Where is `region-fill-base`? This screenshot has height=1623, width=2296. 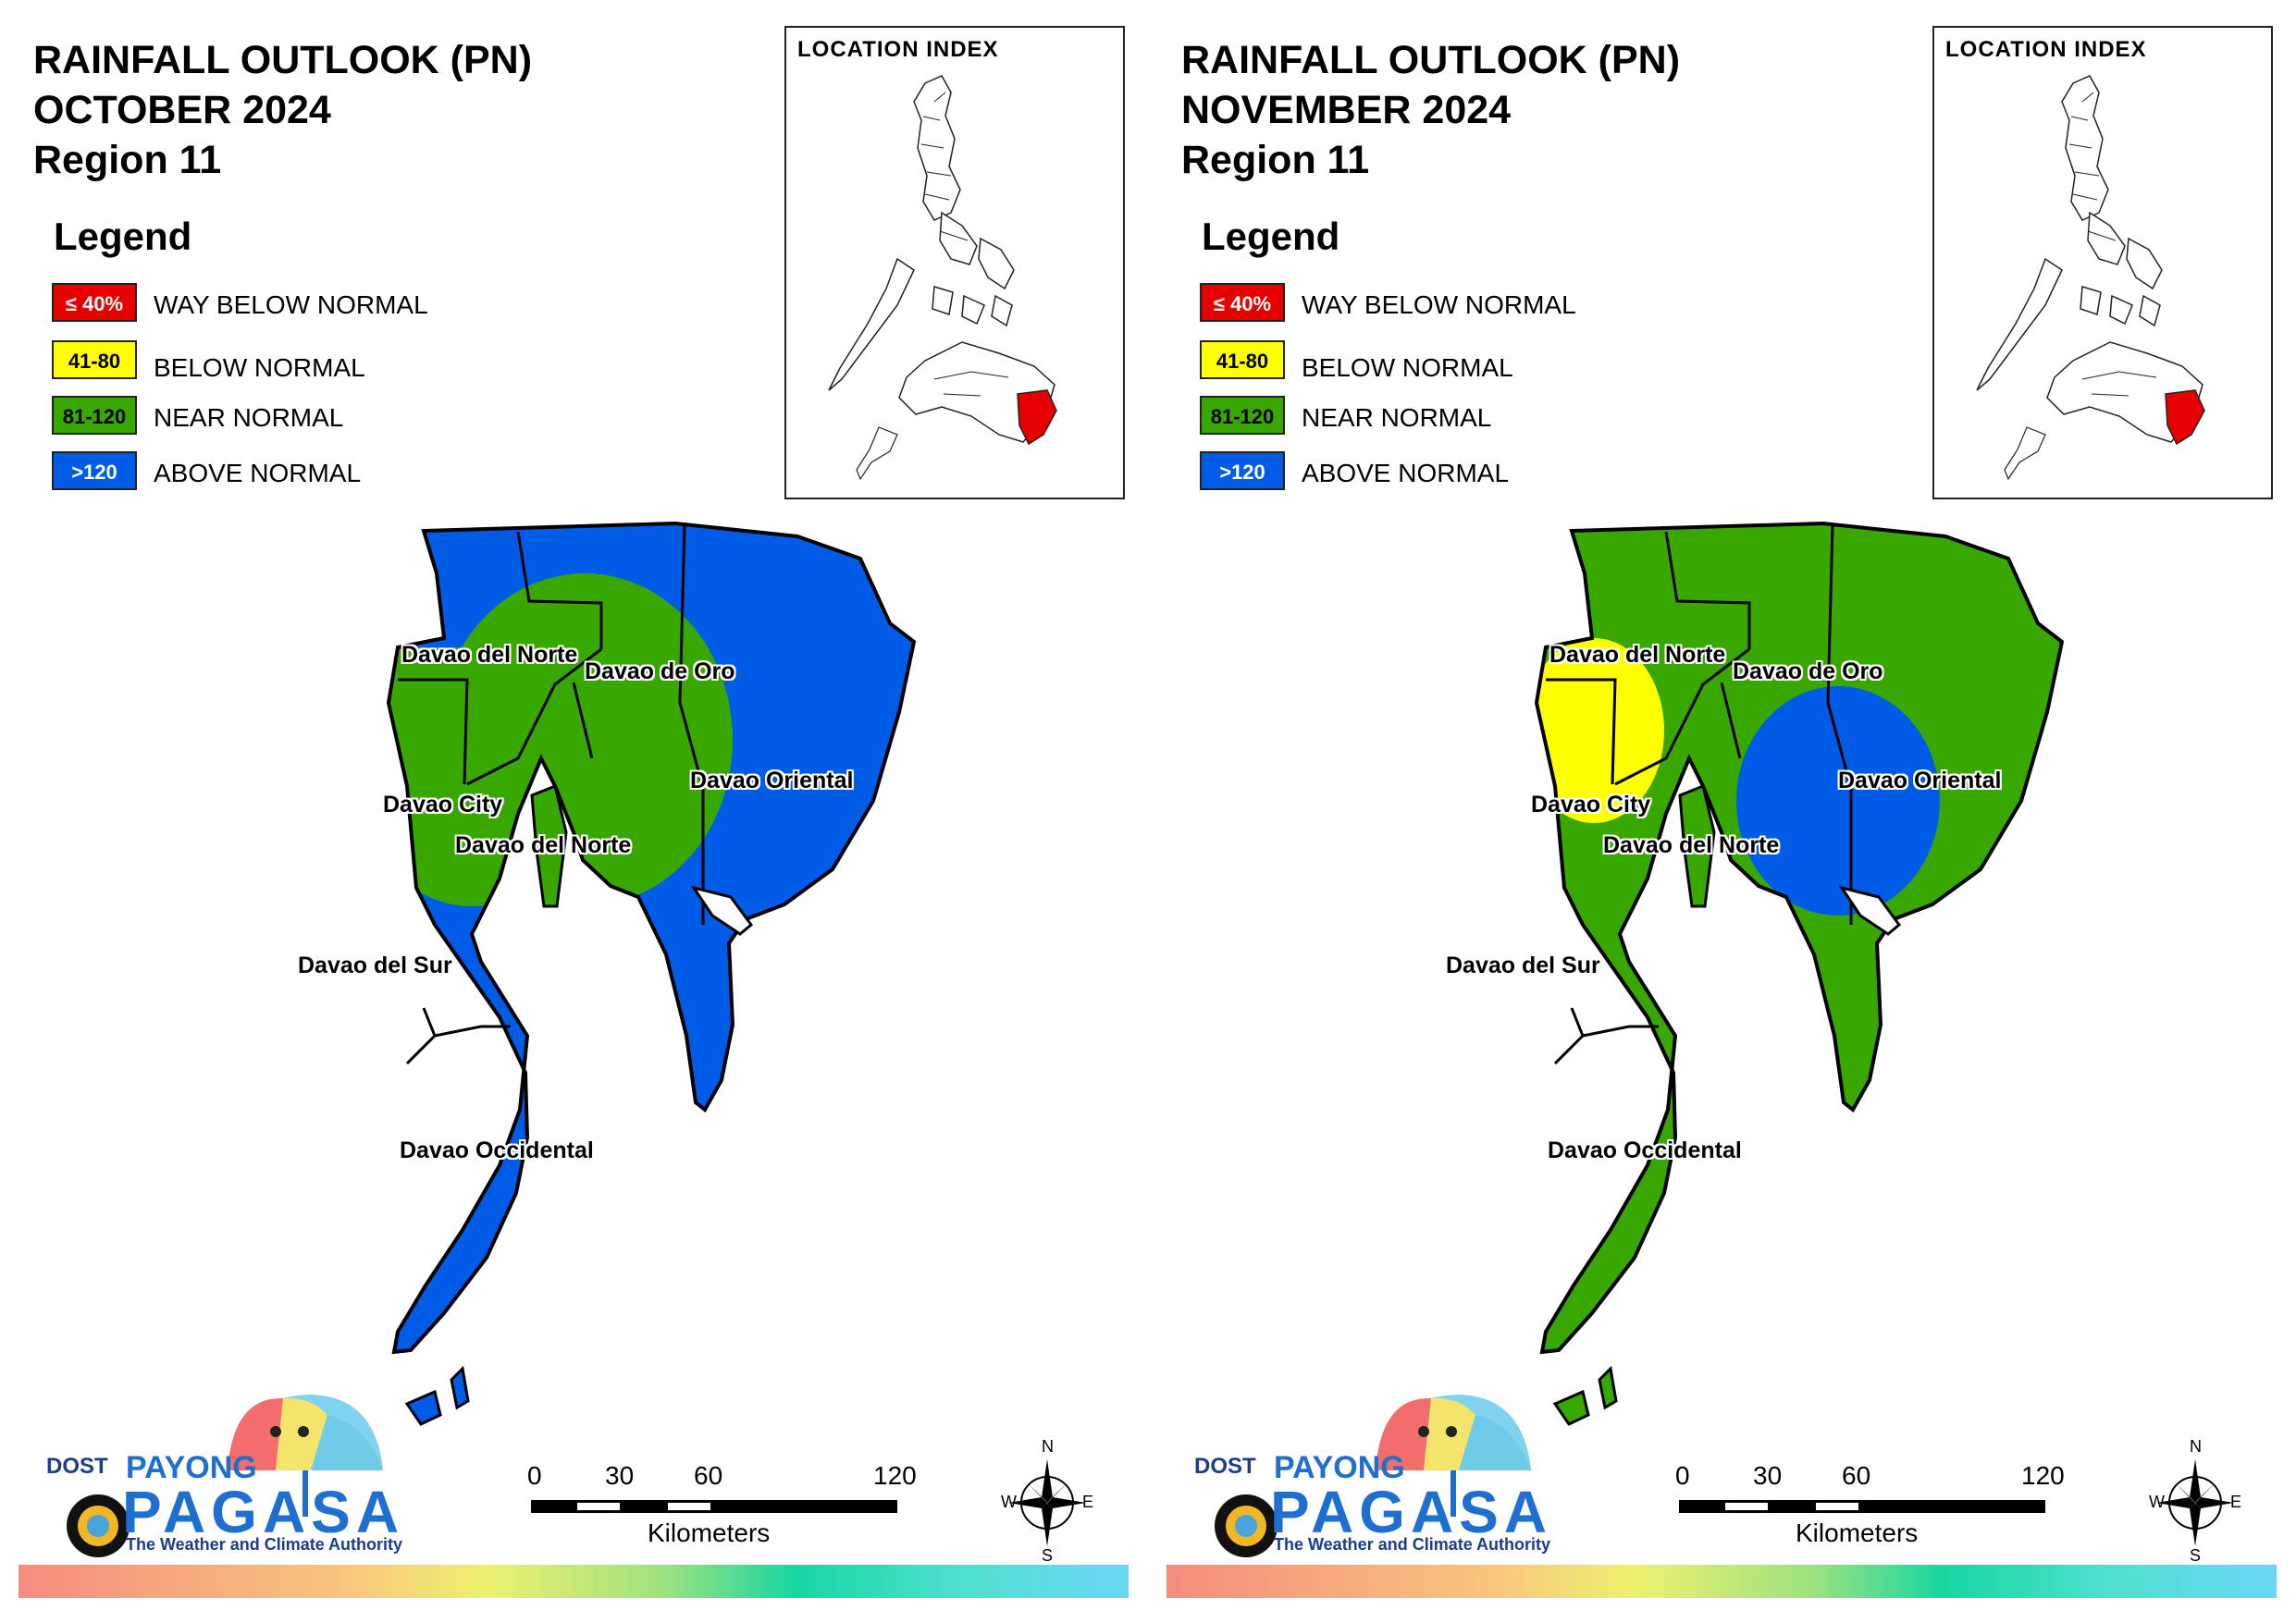 region-fill-base is located at coordinates (1799, 937).